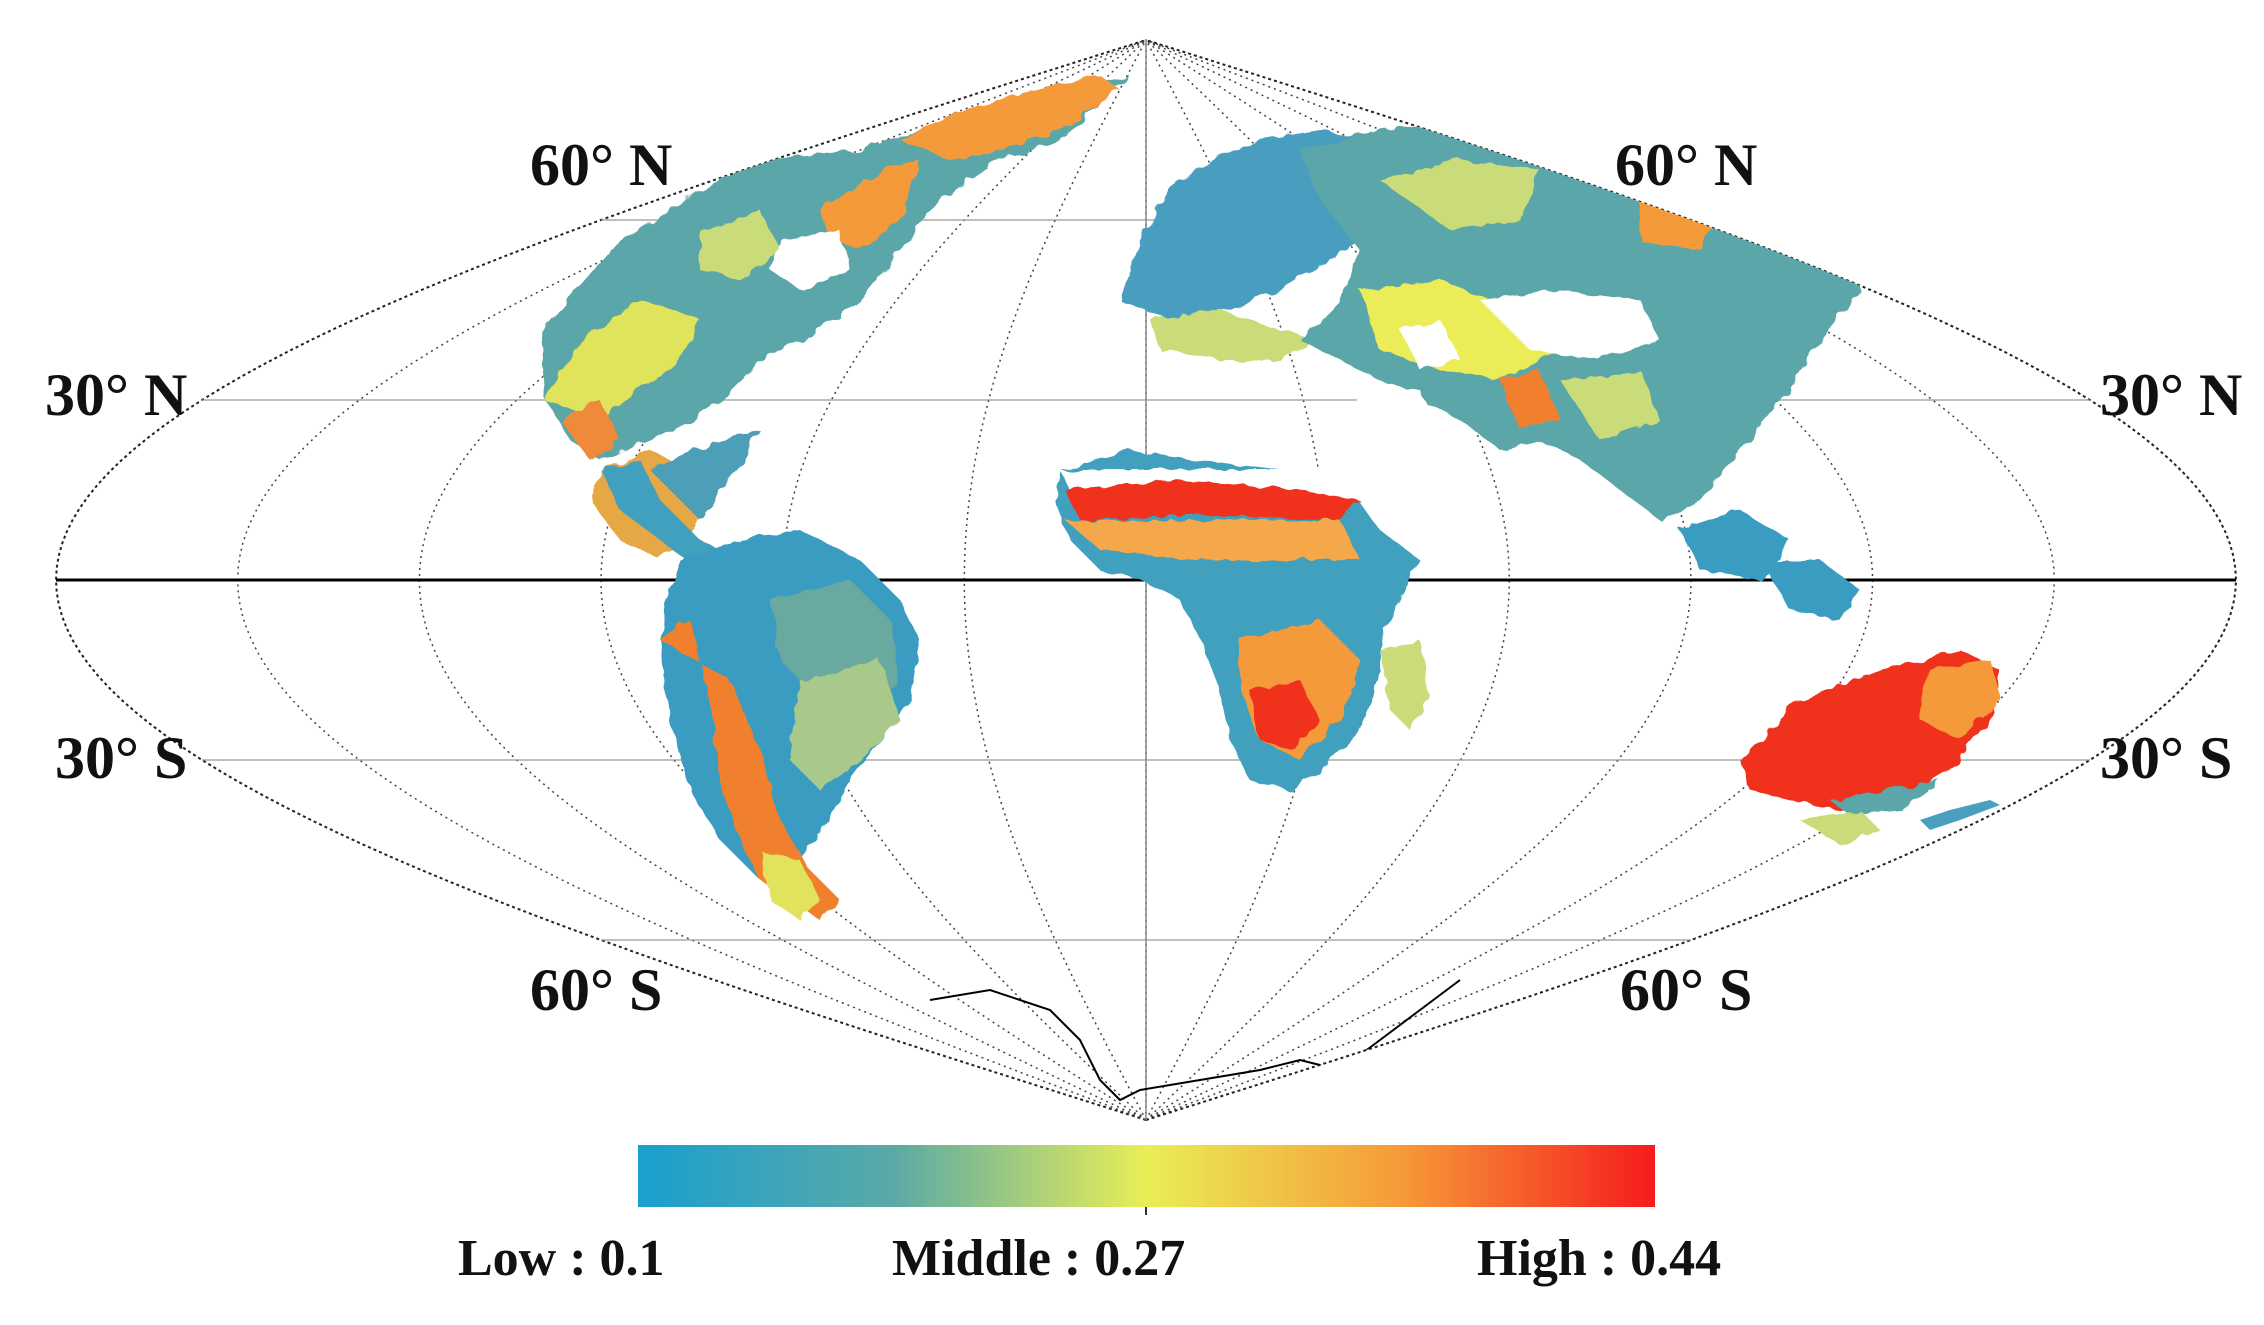 The image size is (2264, 1325). What do you see at coordinates (116, 395) in the screenshot?
I see `label-30n-left: 30° N` at bounding box center [116, 395].